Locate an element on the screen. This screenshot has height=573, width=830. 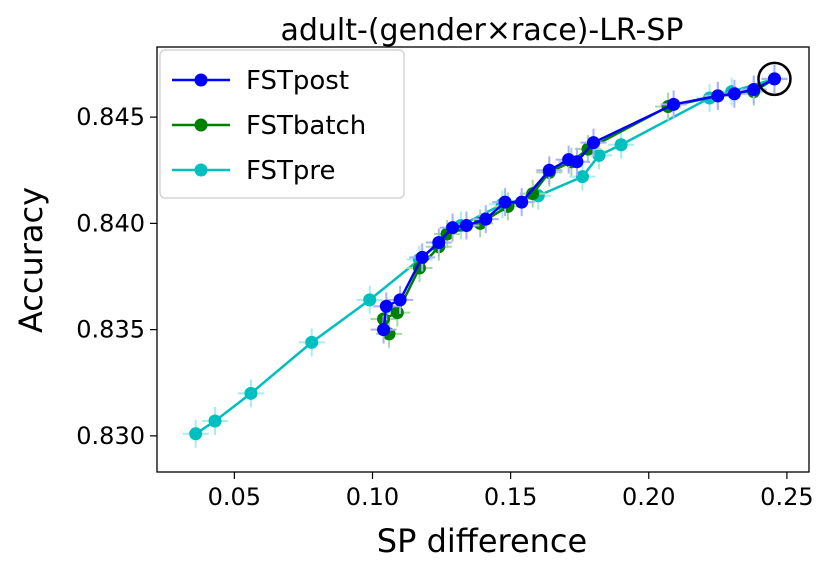
y-tick-label: 0.835 is located at coordinates (110, 330).